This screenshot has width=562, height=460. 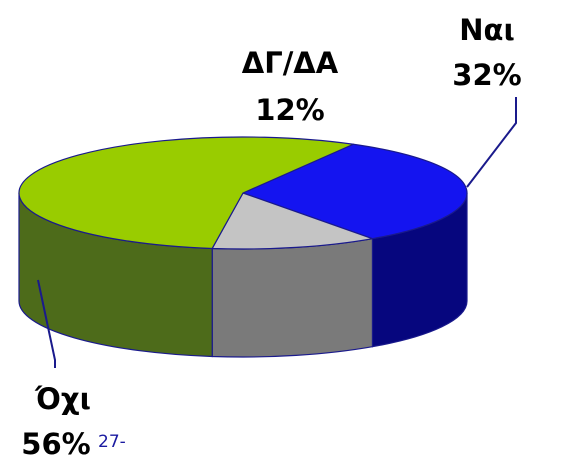 I want to click on slice-label-ochi-value: 56%, so click(x=55, y=443).